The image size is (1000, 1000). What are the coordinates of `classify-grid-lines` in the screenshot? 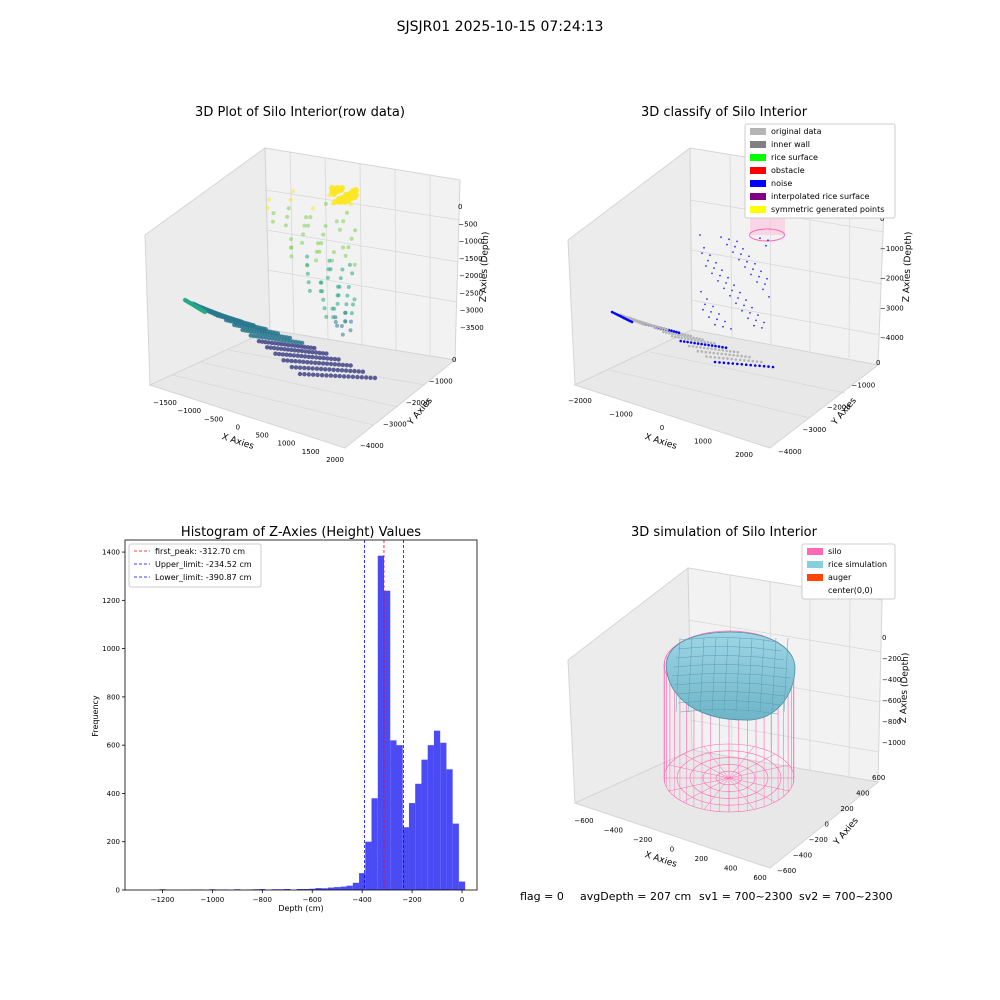 It's located at (747, 286).